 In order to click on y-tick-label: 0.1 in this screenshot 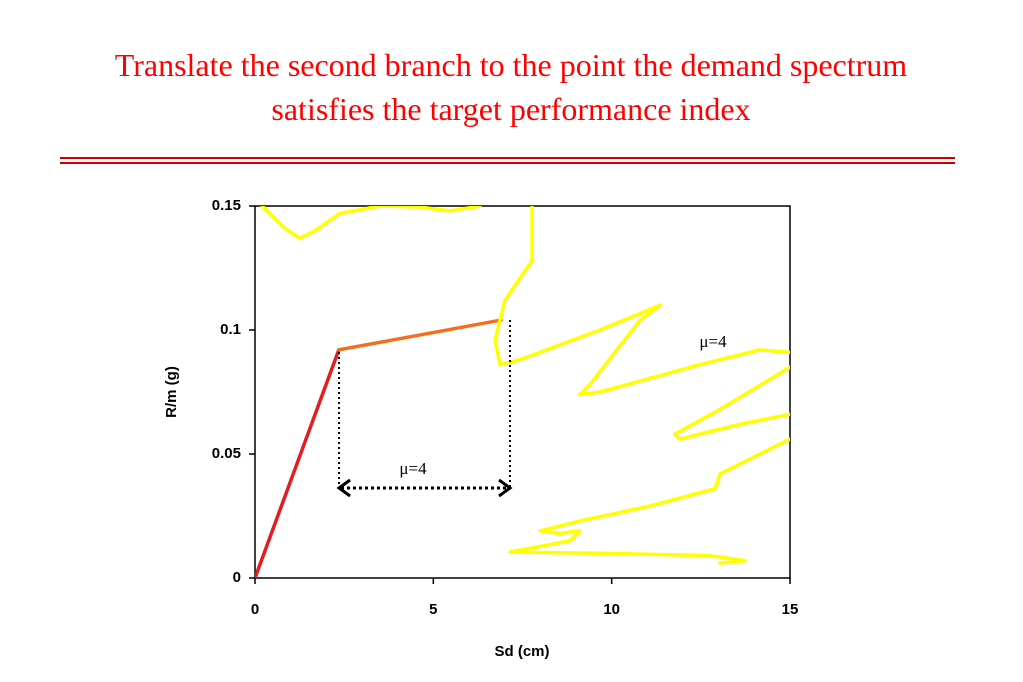, I will do `click(230, 329)`.